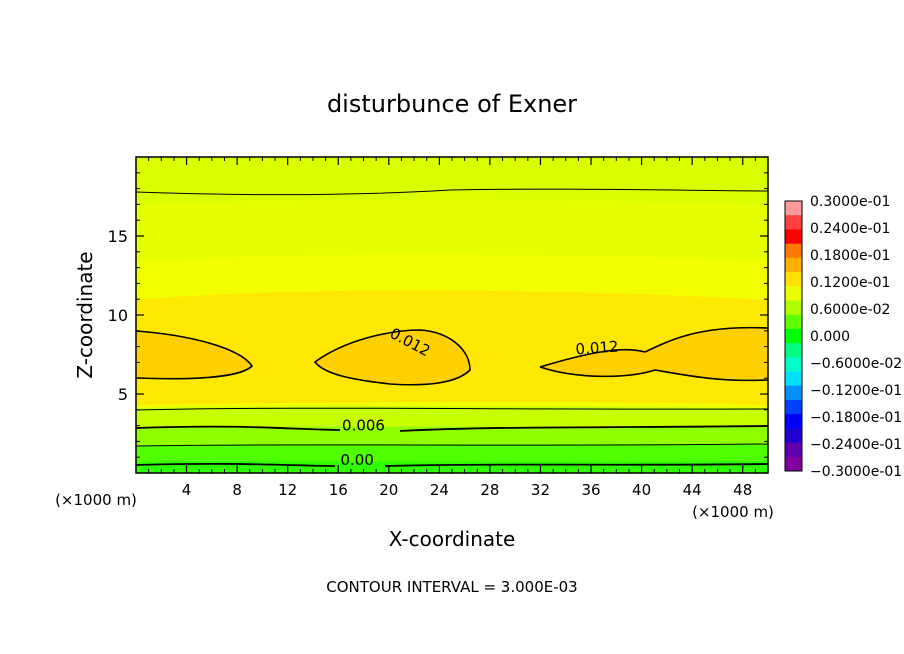  Describe the element at coordinates (856, 472) in the screenshot. I see `colorbar-label: −0.3000e-01` at that location.